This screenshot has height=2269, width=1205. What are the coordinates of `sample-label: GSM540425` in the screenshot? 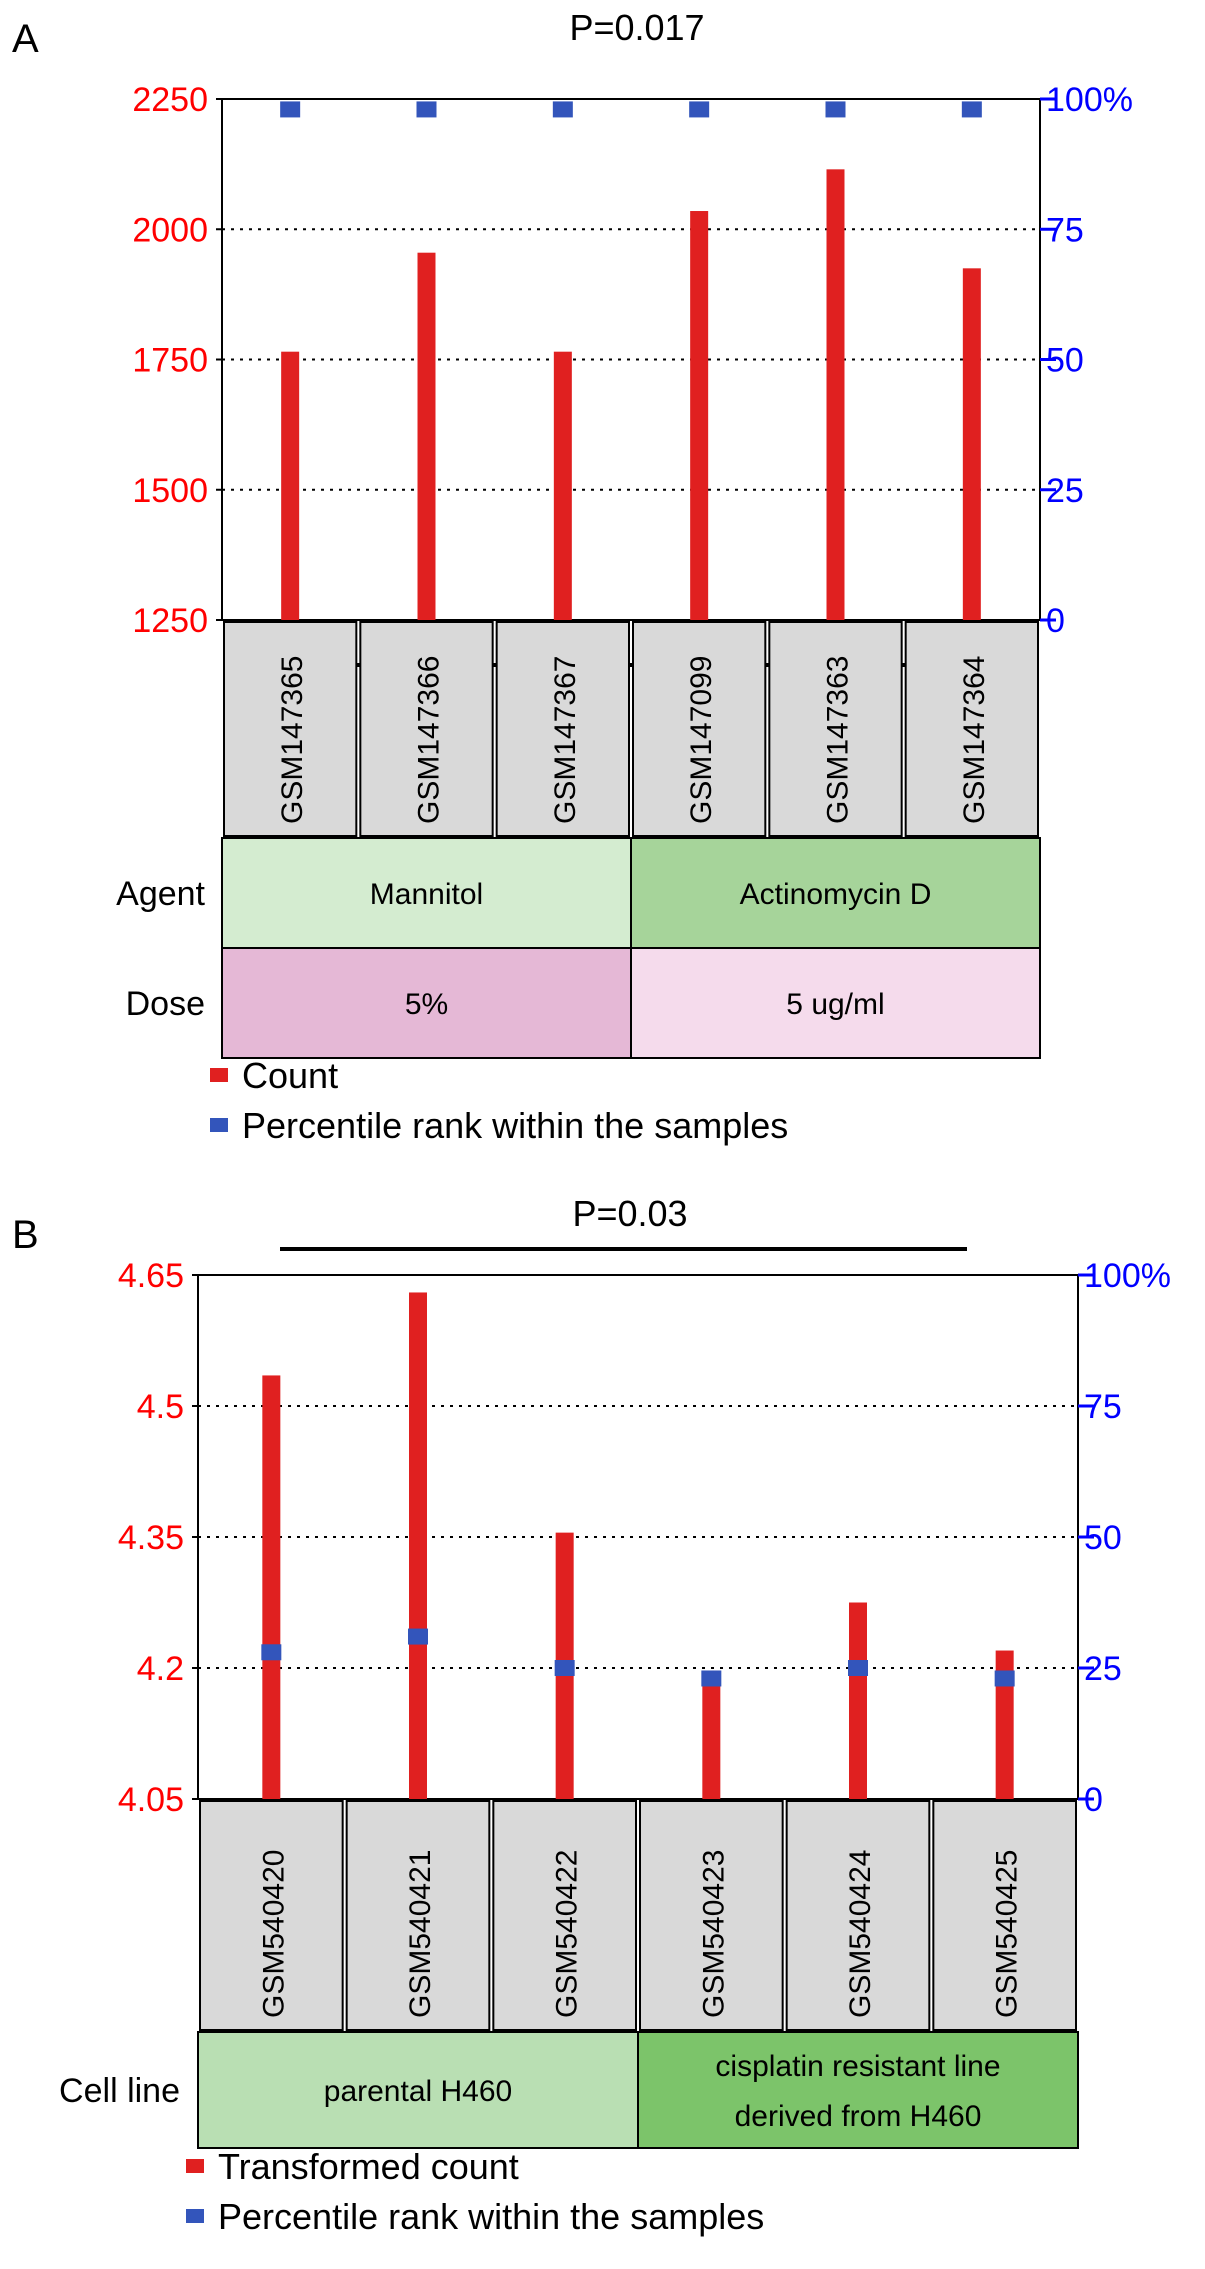 It's located at (1007, 1934).